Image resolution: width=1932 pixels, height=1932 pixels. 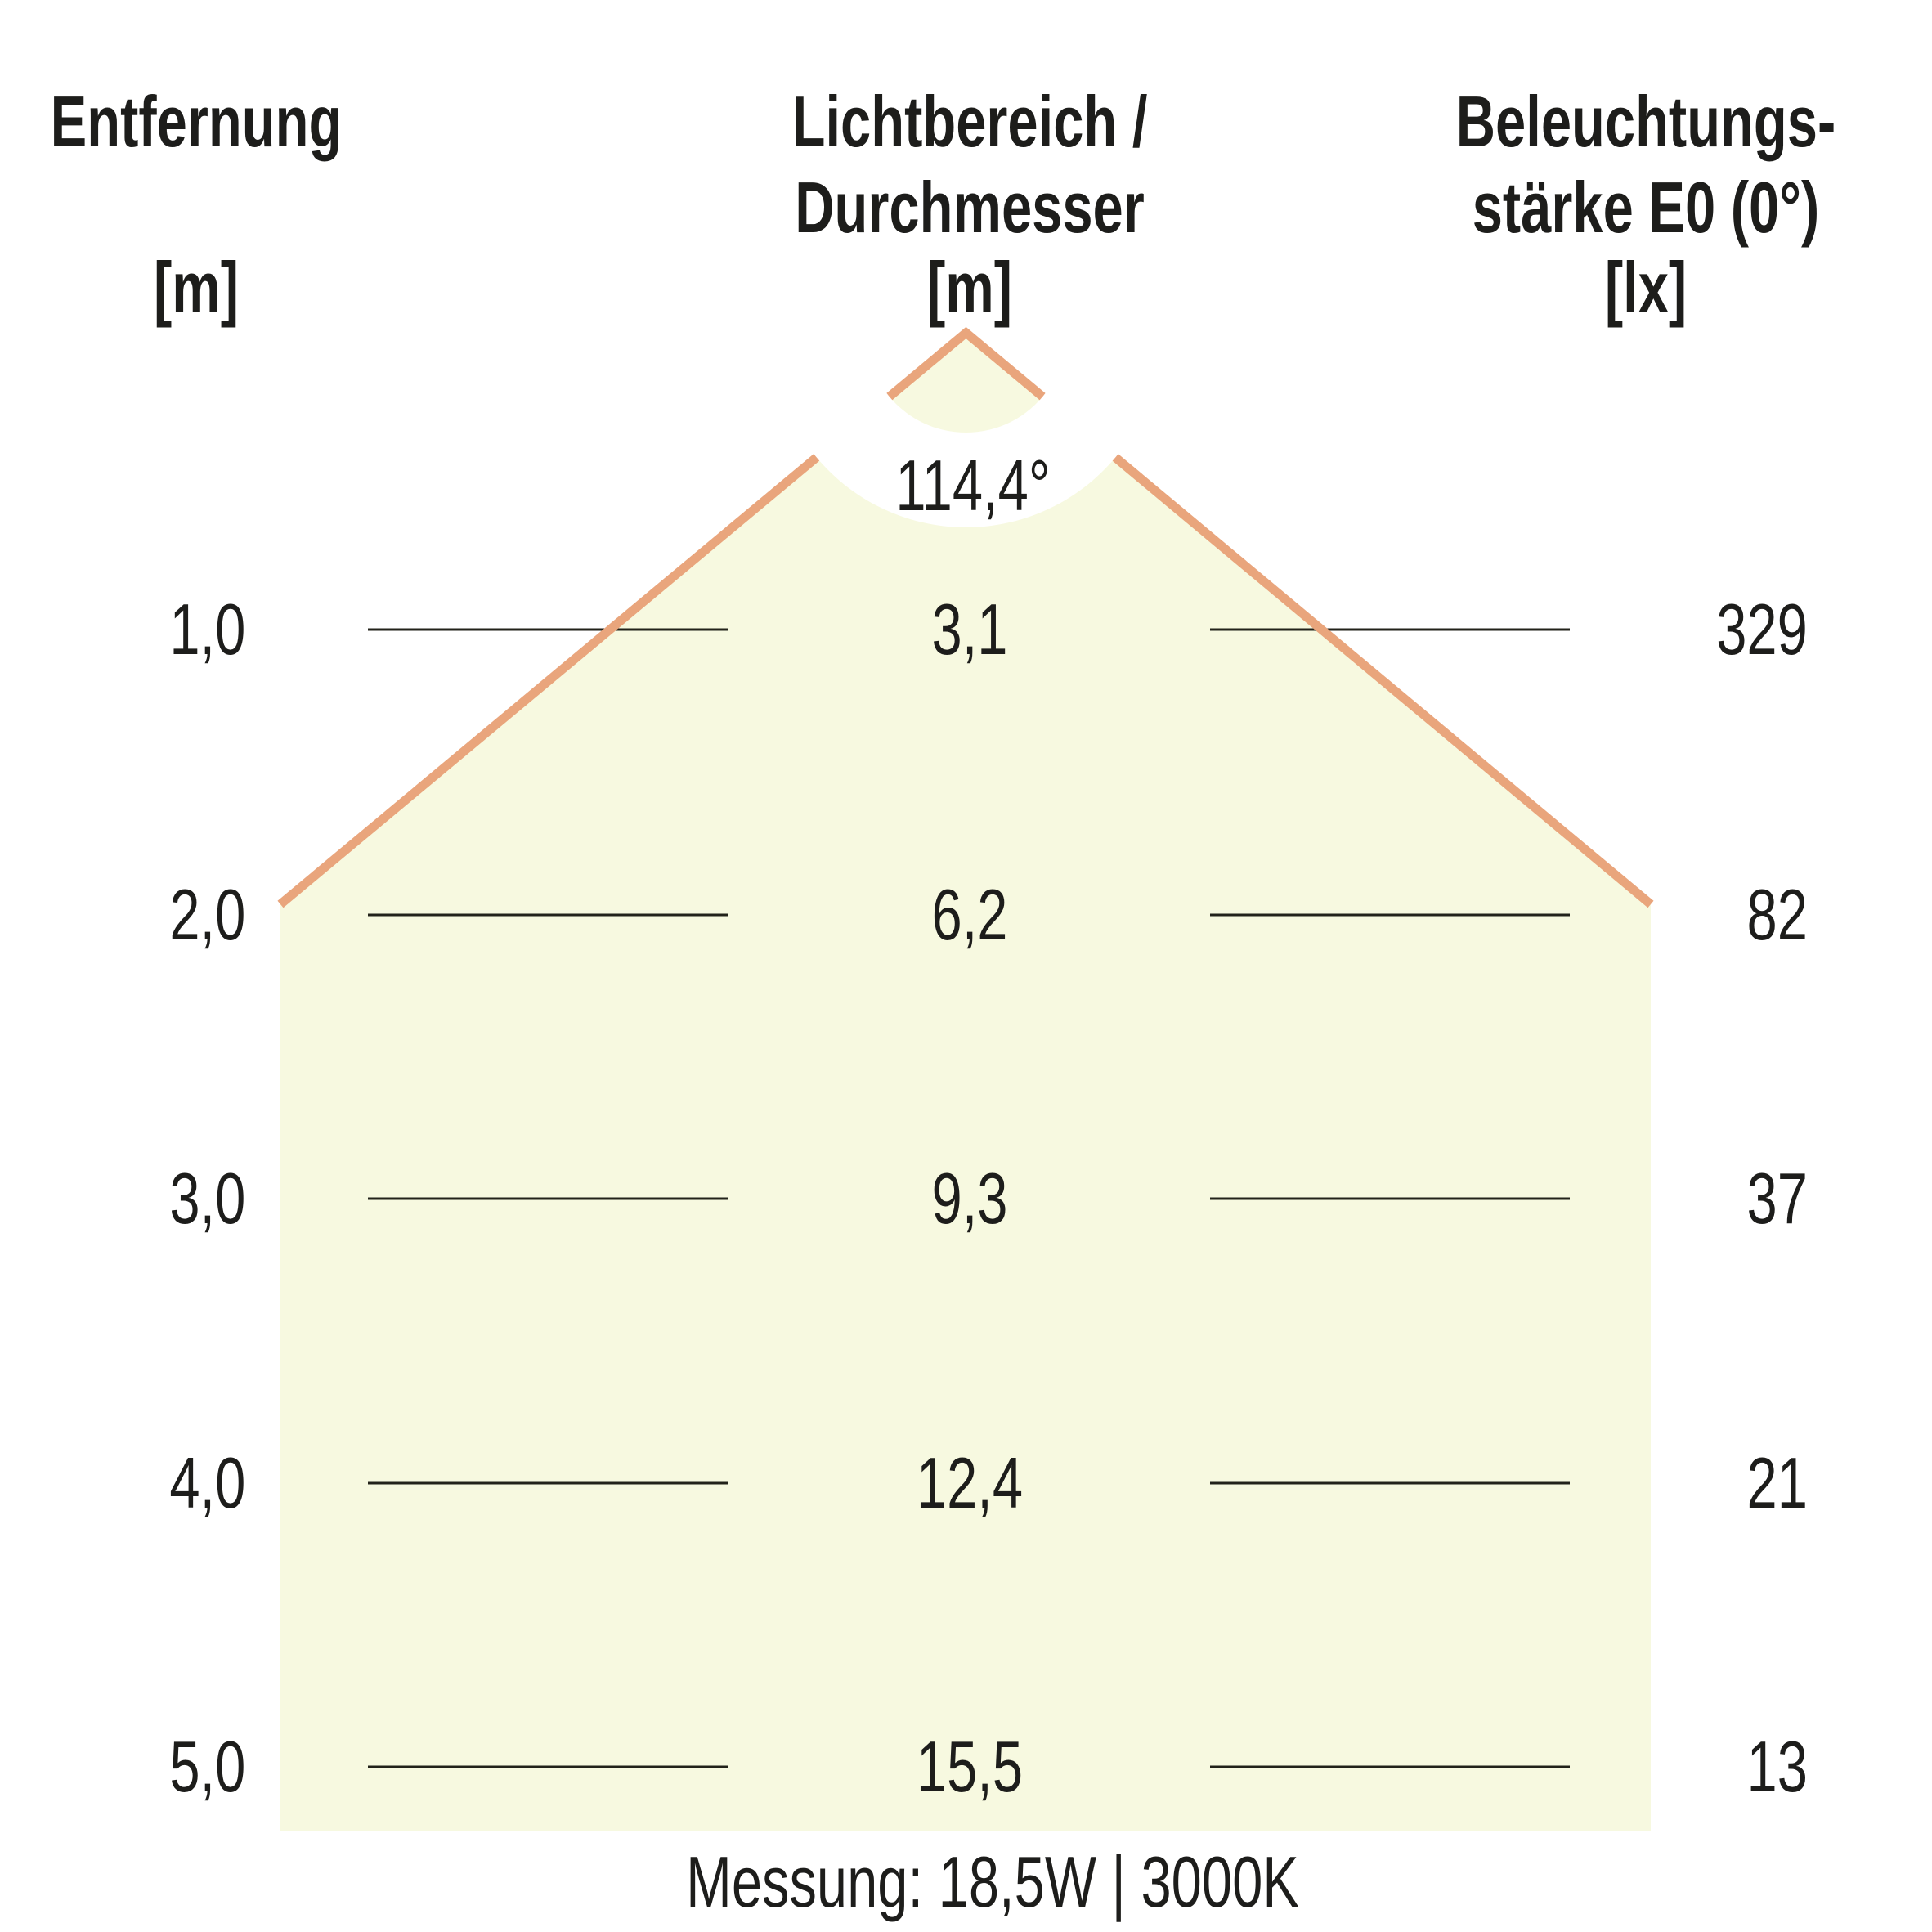 What do you see at coordinates (973, 485) in the screenshot?
I see `beam-angle-value: 114,4°` at bounding box center [973, 485].